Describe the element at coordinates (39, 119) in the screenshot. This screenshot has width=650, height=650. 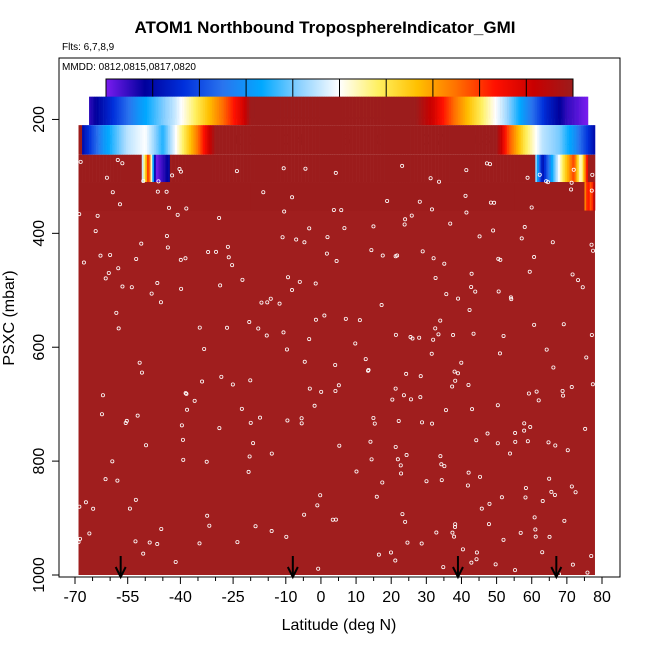
I see `y-tick-label: 200` at that location.